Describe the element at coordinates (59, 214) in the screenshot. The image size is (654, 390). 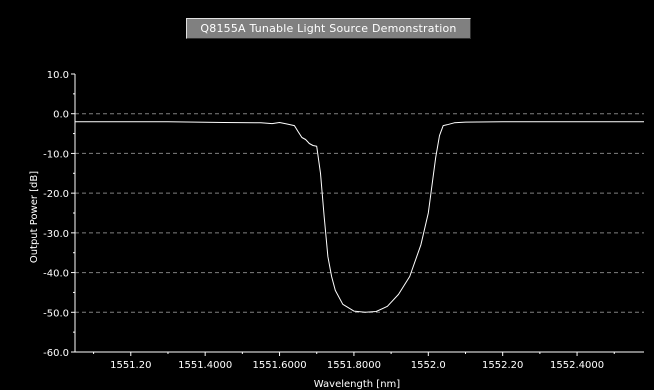
I see `y-axis-ticks: 10.0 0.0 -10.0 -20.0 -30.0 -40.0 -50.0 -60.0` at that location.